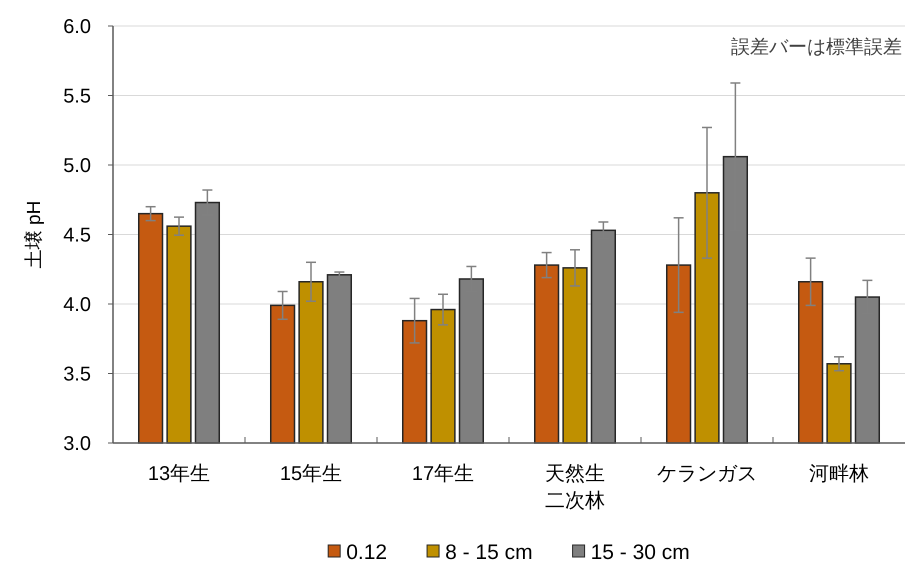  I want to click on y-tick-label: 3.5, so click(77, 375).